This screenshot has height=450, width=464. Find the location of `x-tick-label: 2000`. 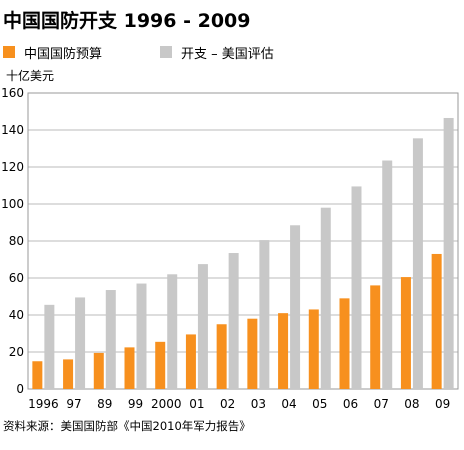

x-tick-label: 2000 is located at coordinates (166, 404).